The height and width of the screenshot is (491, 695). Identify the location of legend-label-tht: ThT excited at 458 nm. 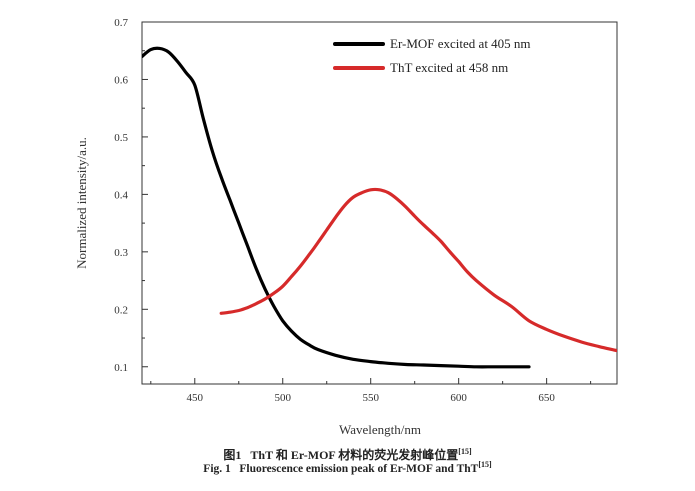
(449, 67).